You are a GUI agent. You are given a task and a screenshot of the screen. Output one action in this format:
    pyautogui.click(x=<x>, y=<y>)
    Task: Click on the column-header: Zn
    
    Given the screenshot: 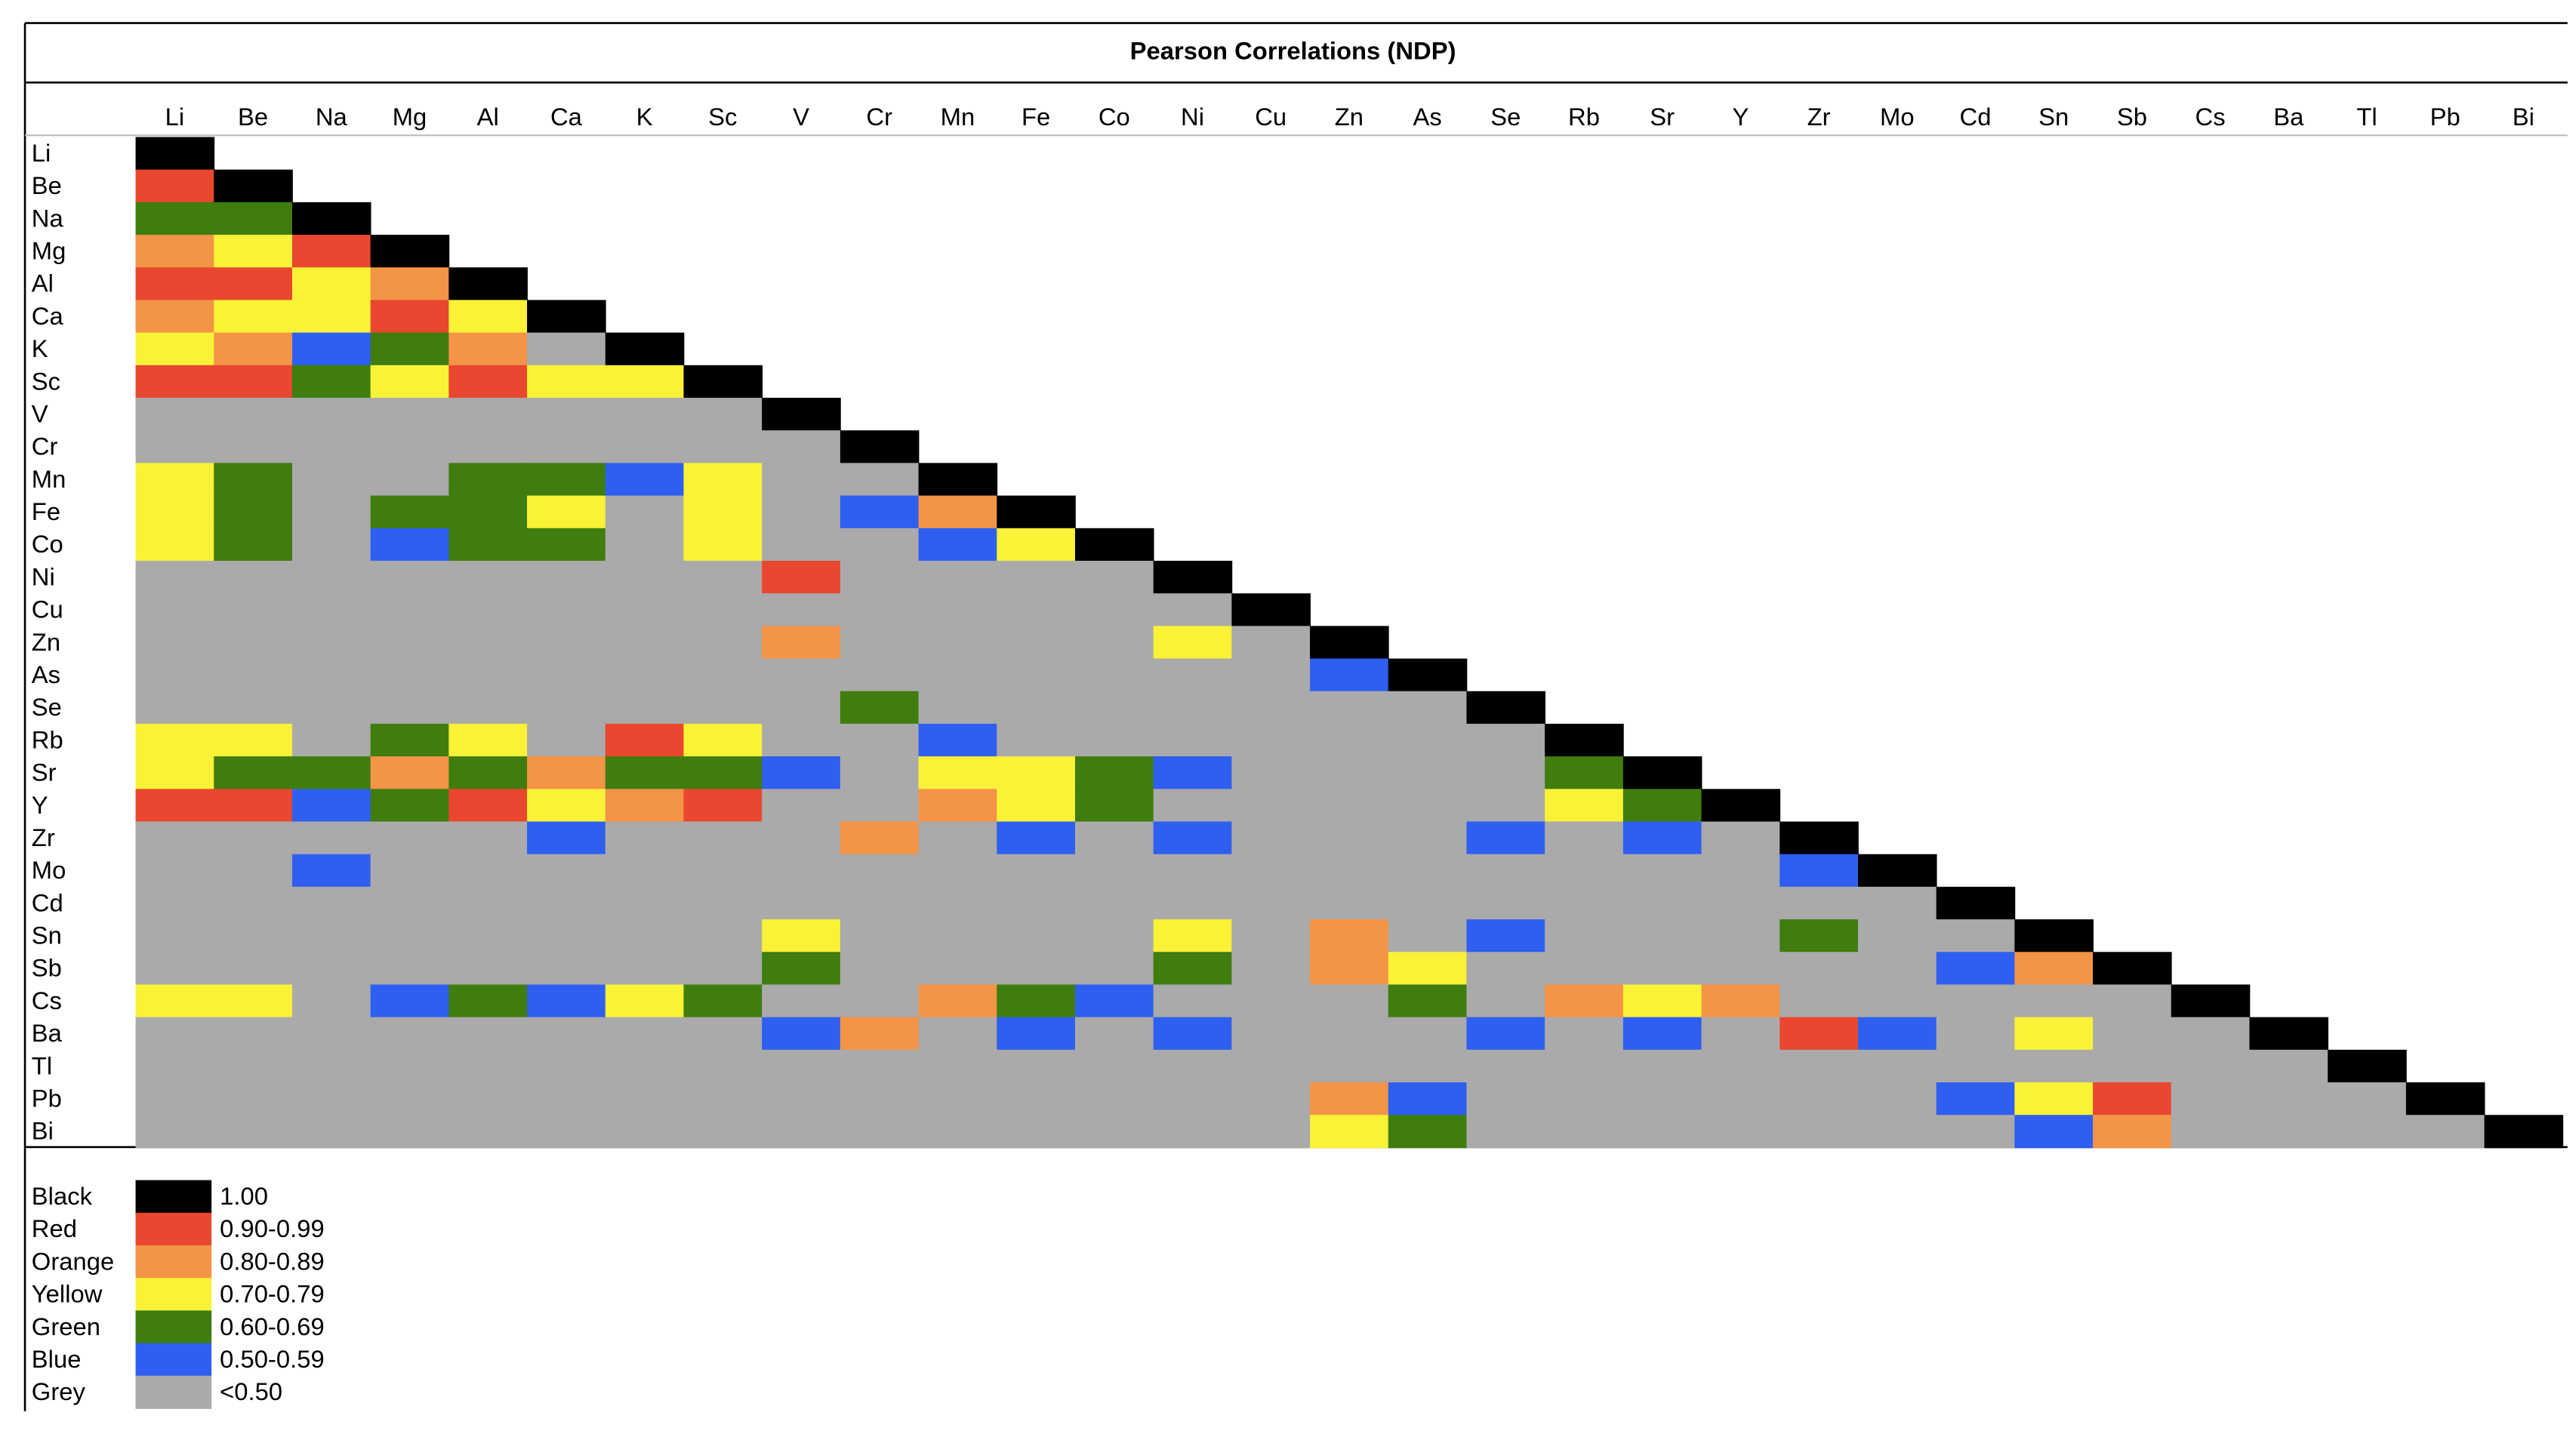 What is the action you would take?
    pyautogui.click(x=1349, y=117)
    